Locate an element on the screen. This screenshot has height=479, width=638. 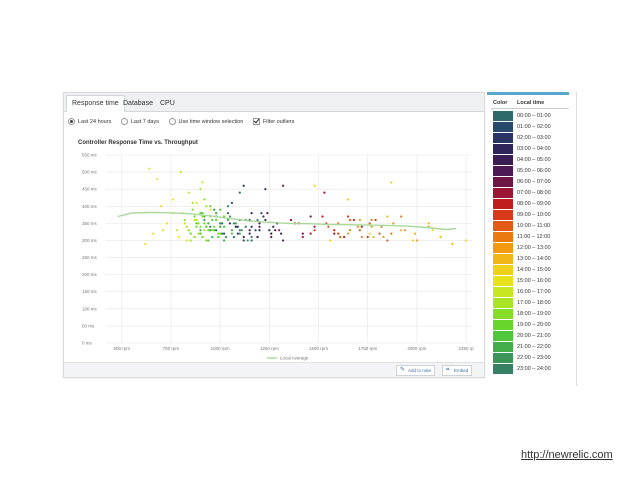
radio-time-window is located at coordinates (172, 121).